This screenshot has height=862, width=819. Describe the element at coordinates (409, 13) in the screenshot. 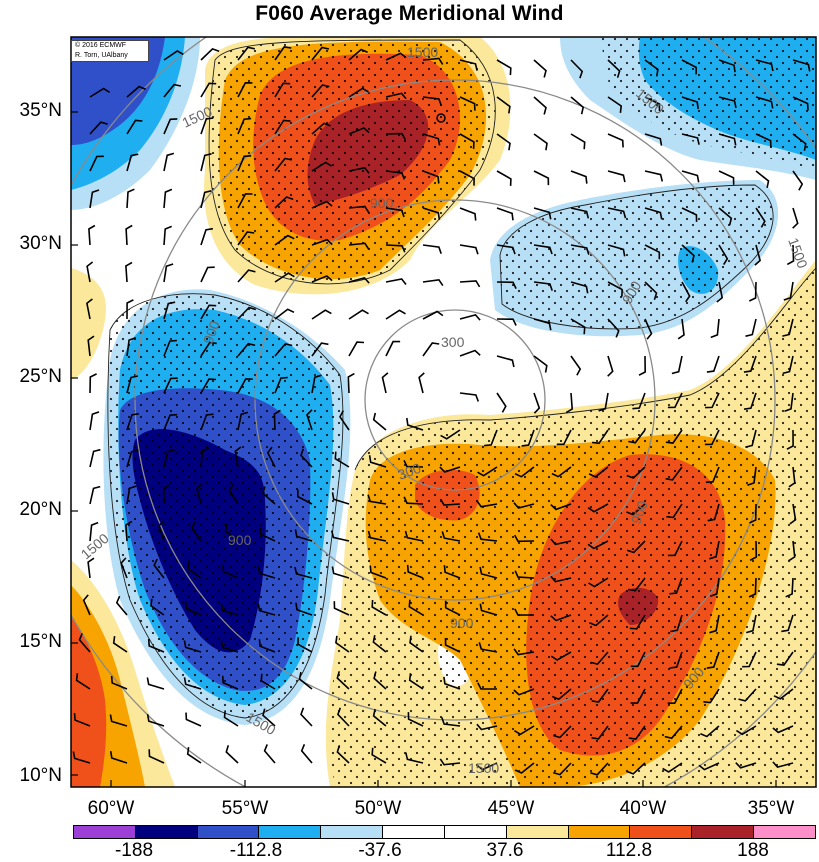

I see `map-title: F060 Average Meridional Wind` at that location.